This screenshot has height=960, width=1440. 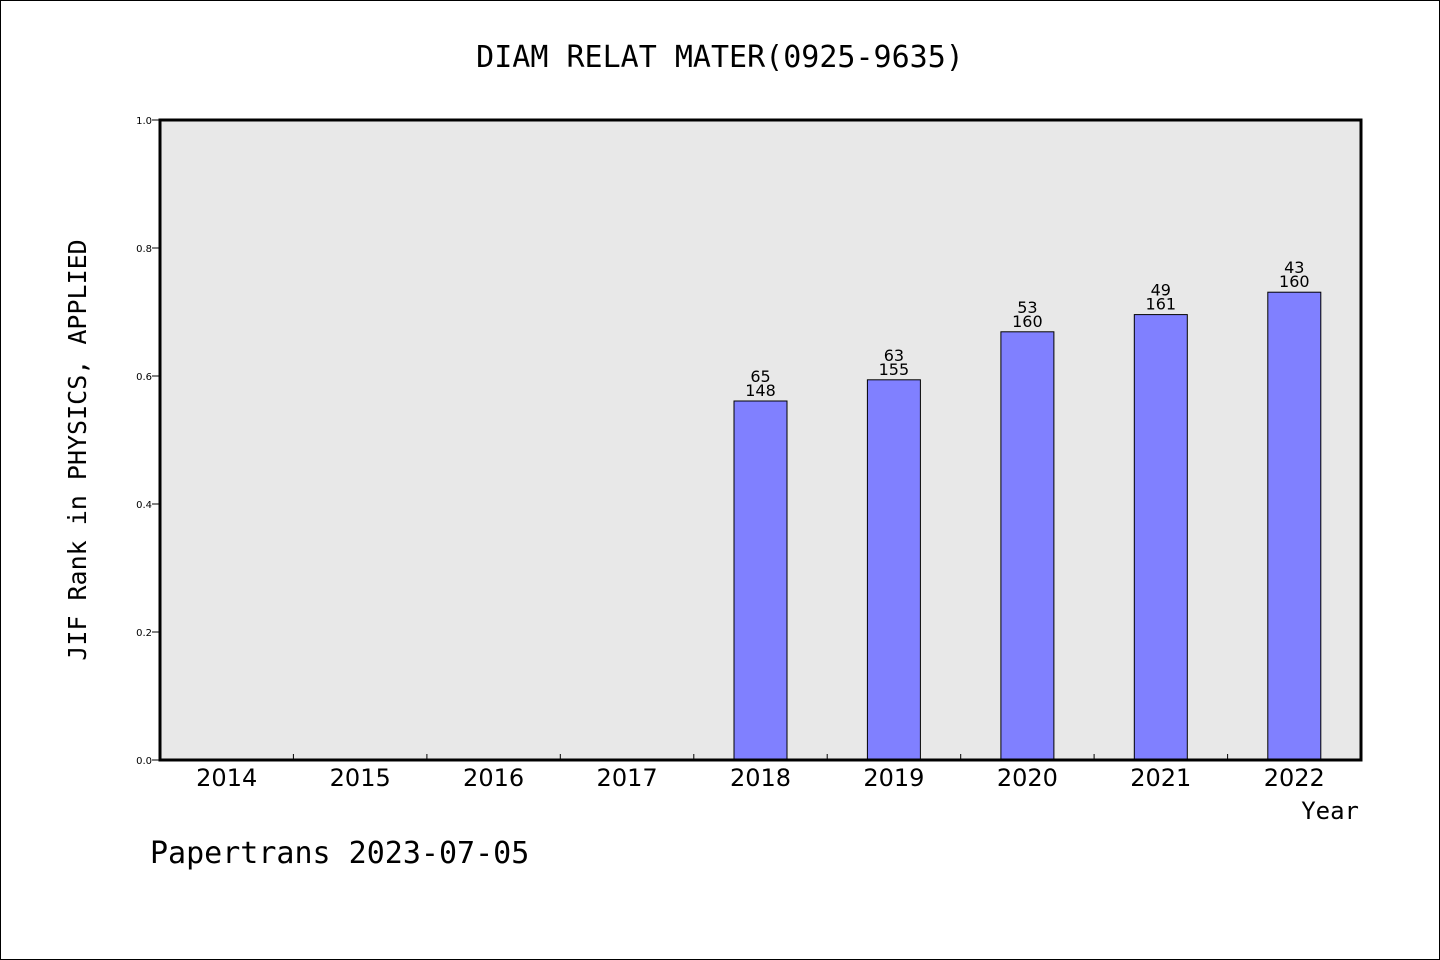 What do you see at coordinates (1161, 304) in the screenshot?
I see `bar-total-label: 161` at bounding box center [1161, 304].